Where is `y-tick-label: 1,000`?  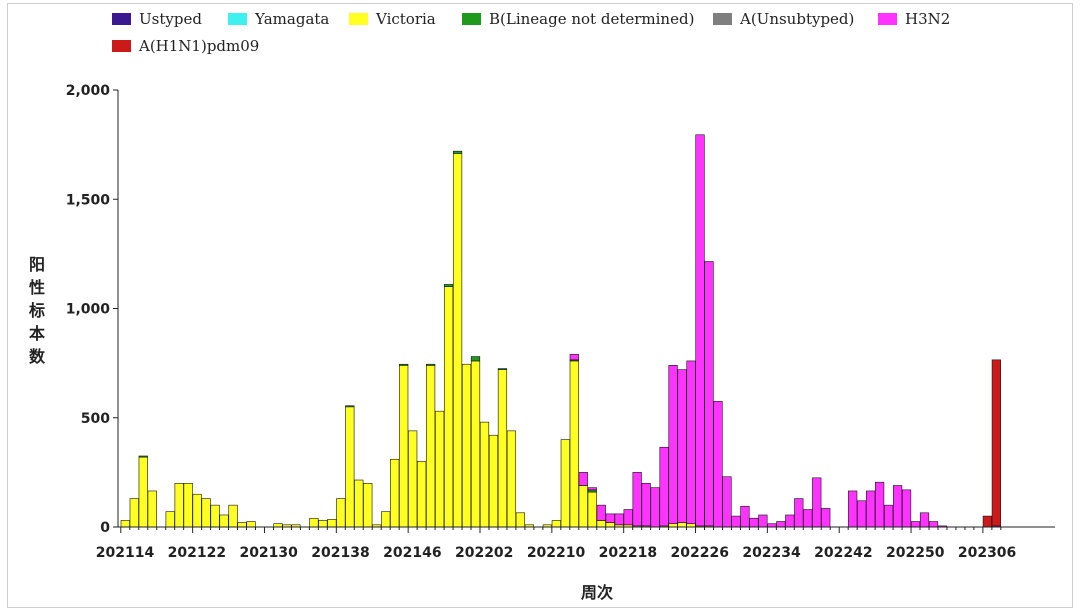 y-tick-label: 1,000 is located at coordinates (88, 310).